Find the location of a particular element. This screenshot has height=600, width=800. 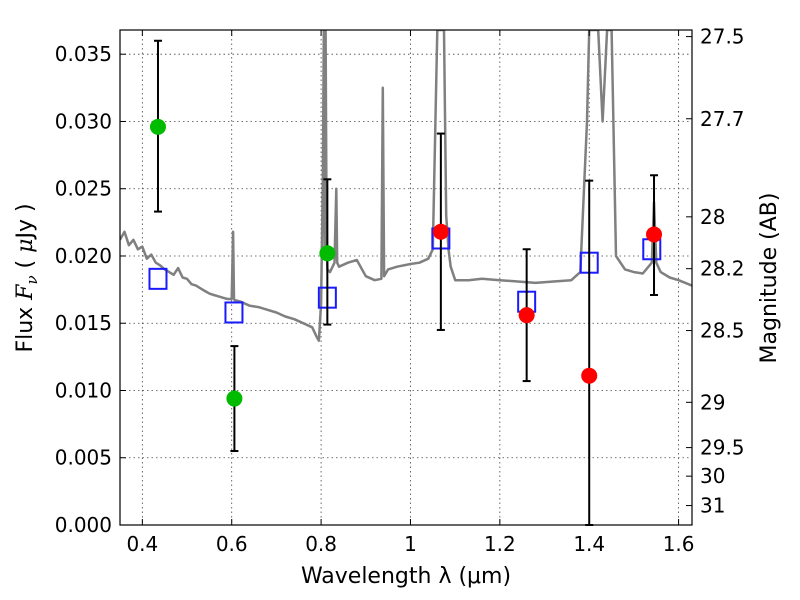

x-axis-title: Wavelength λ (μm) is located at coordinates (406, 576).